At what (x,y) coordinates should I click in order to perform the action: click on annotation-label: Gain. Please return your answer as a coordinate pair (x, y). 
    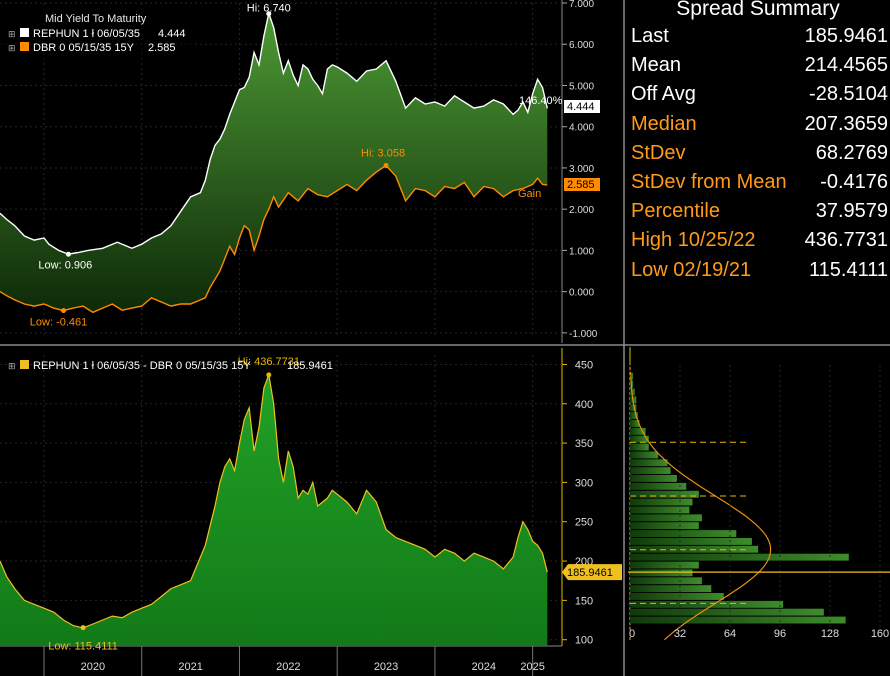
    Looking at the image, I should click on (529, 194).